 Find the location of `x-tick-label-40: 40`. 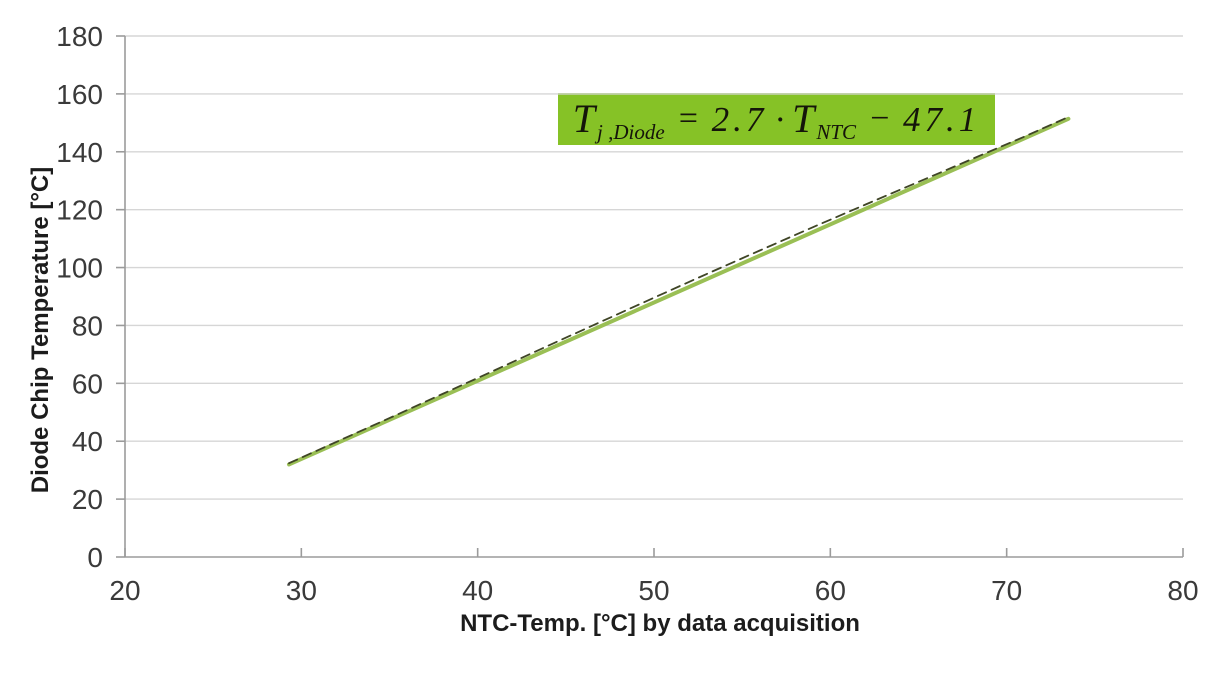

x-tick-label-40: 40 is located at coordinates (477, 590).